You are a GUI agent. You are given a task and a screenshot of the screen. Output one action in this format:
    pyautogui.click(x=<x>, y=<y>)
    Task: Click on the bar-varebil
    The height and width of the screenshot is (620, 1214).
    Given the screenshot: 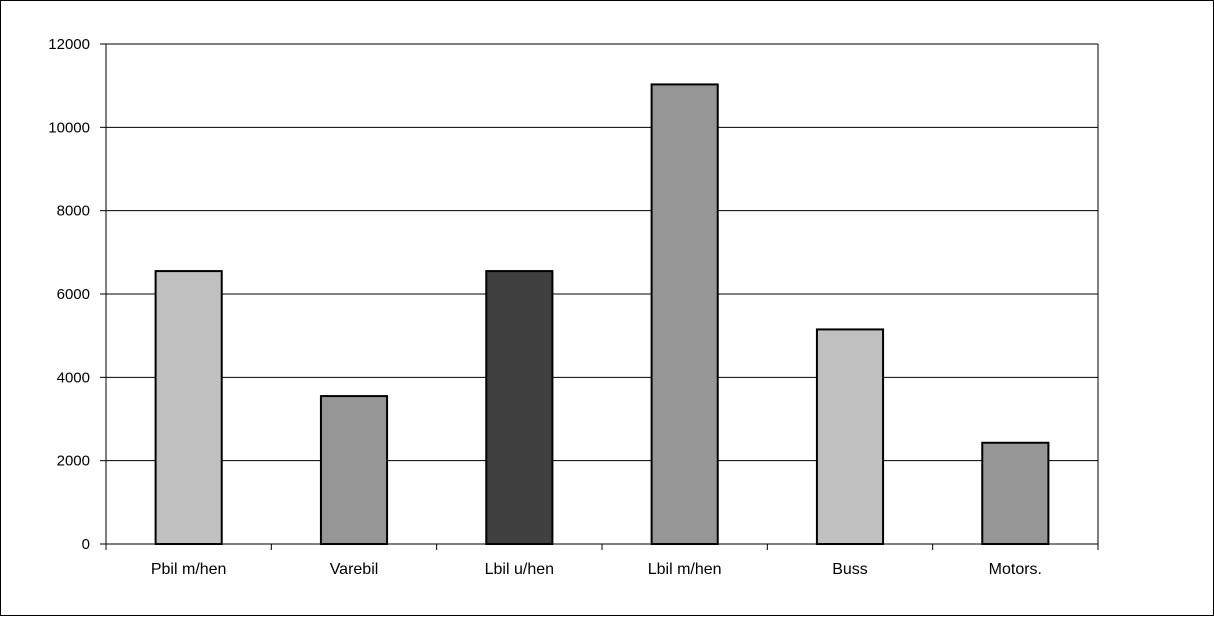 What is the action you would take?
    pyautogui.click(x=354, y=470)
    